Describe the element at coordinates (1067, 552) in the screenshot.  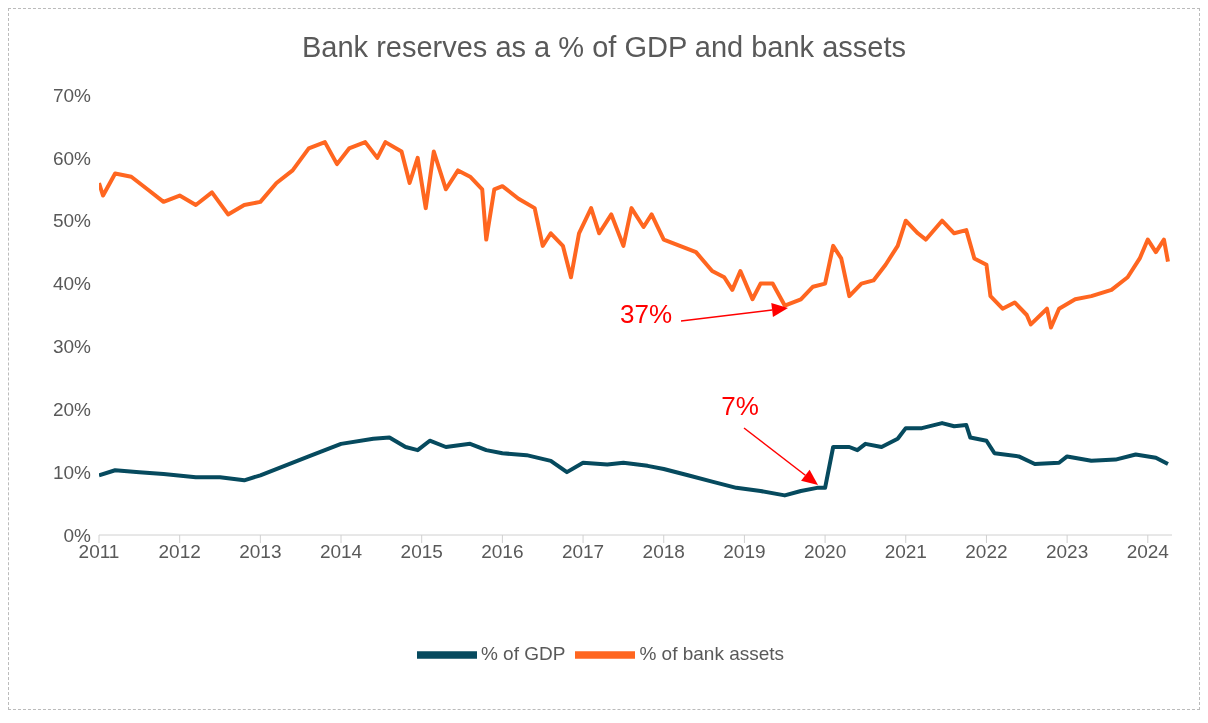
I see `x-tick-label: 2023` at that location.